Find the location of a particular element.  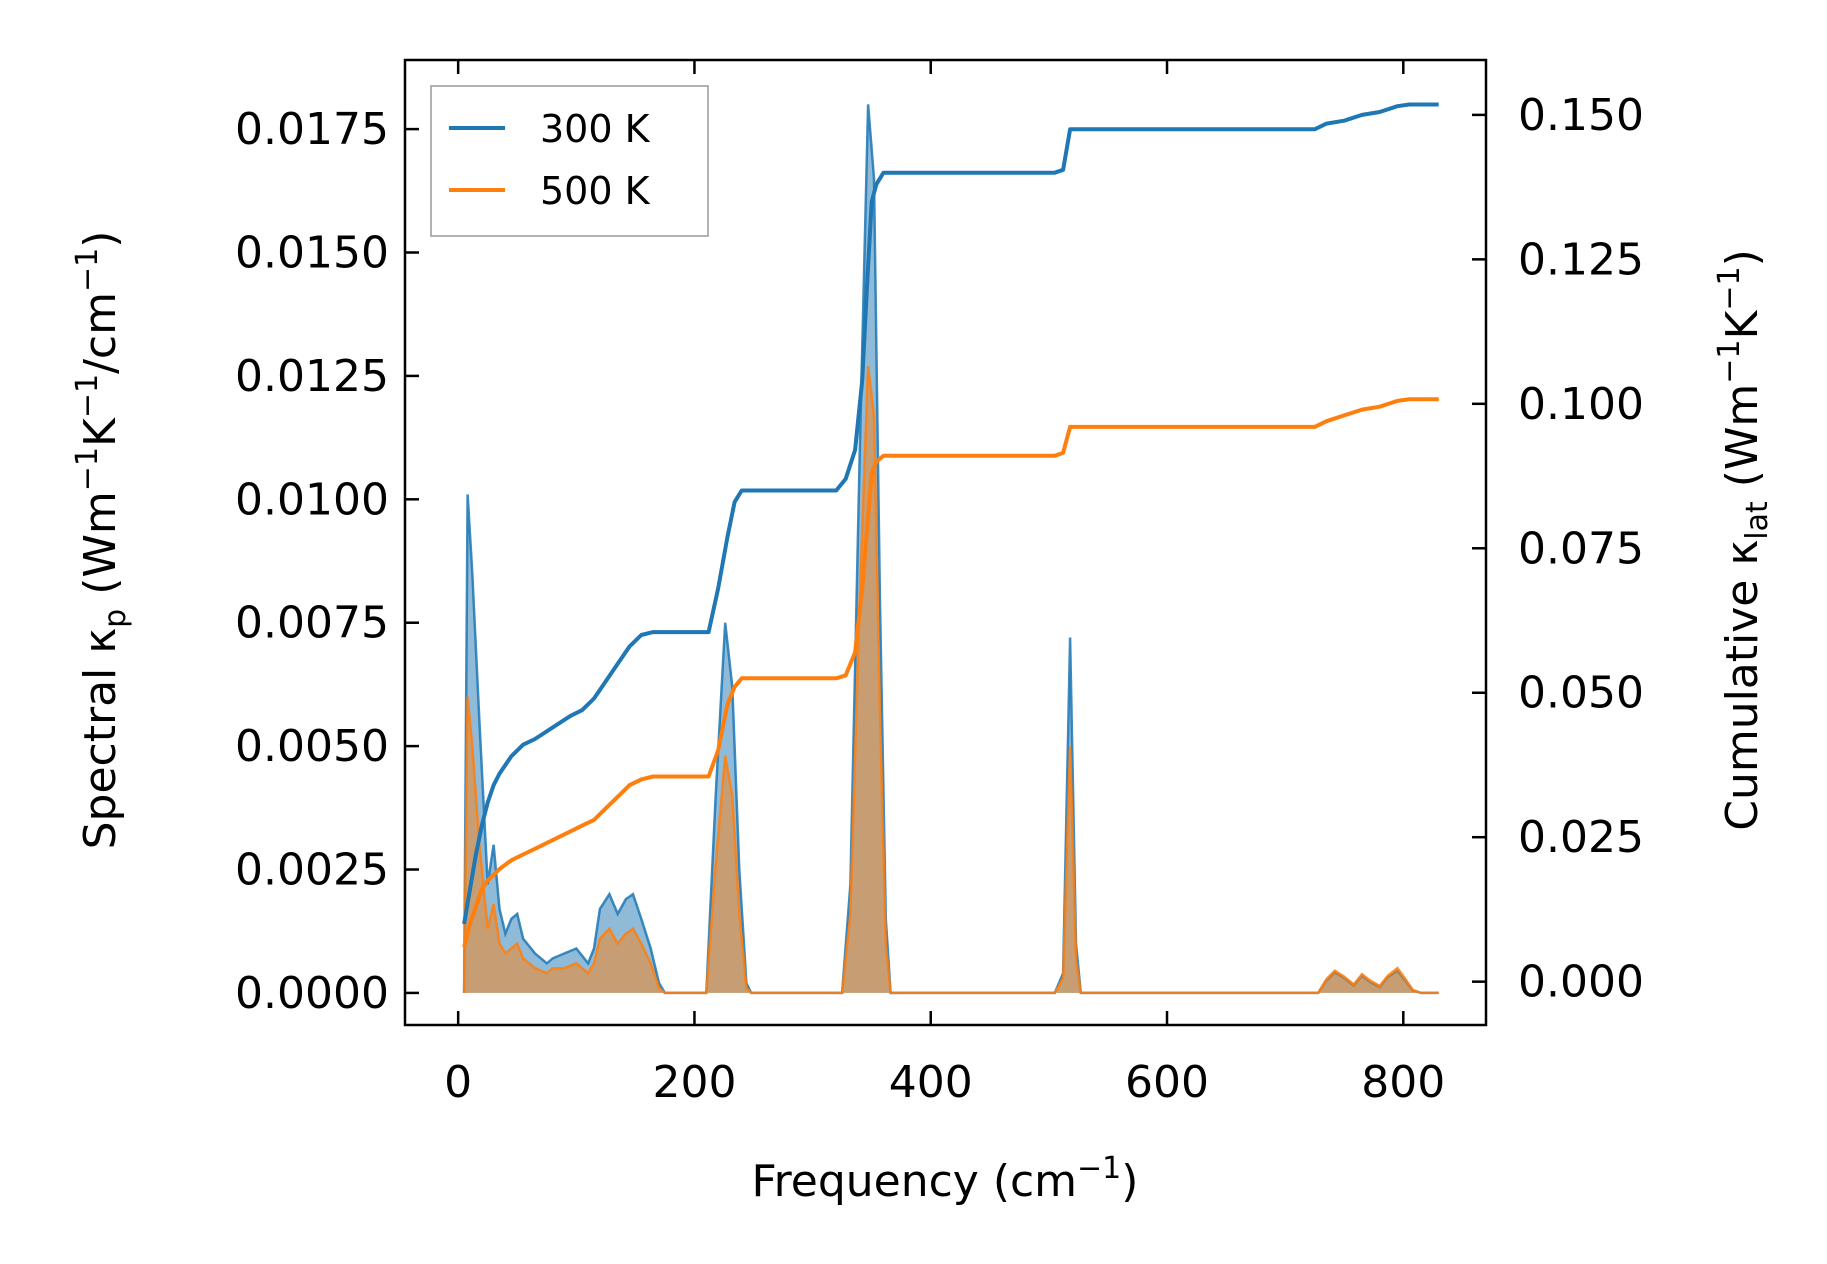

y-left-tick-label: 0.0000 is located at coordinates (312, 993).